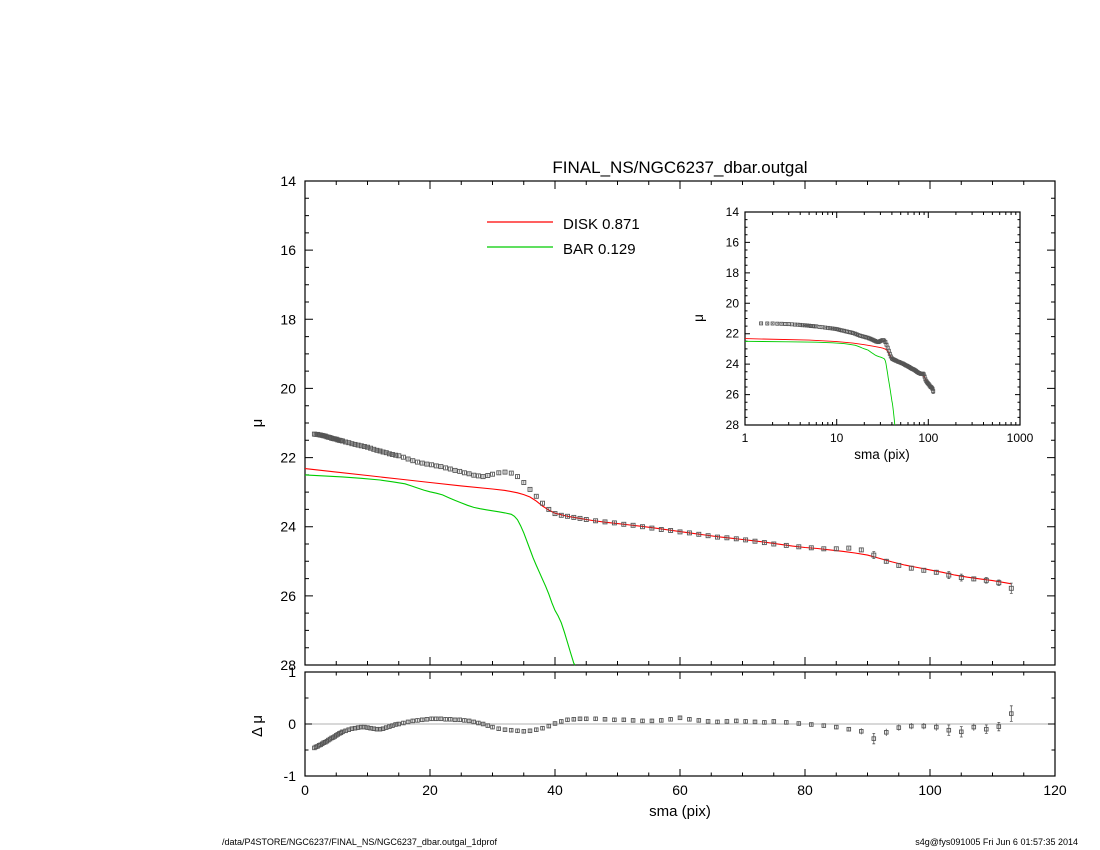  What do you see at coordinates (745, 438) in the screenshot?
I see `inset-x-tick-label: 1` at bounding box center [745, 438].